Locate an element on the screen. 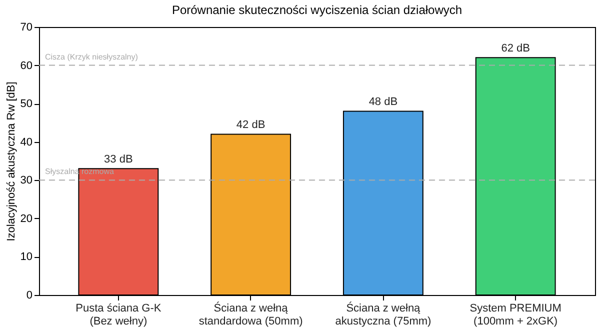  data-label: 42 dB is located at coordinates (251, 125).